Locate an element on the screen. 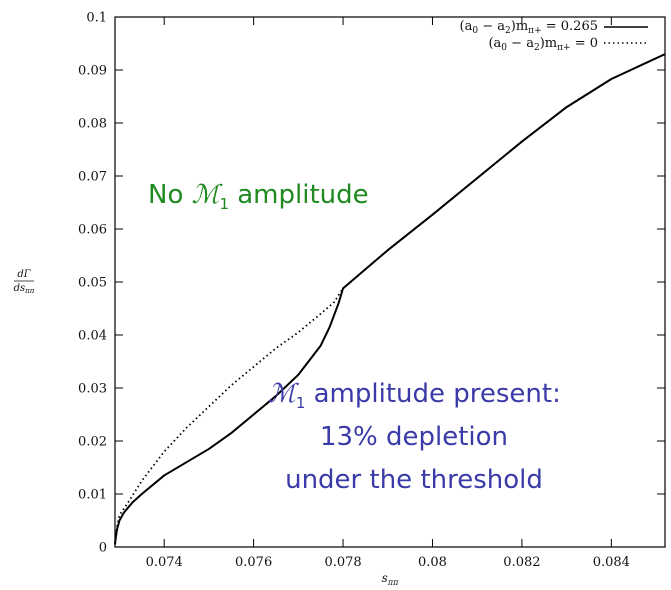  y-tick-label: 0.08 is located at coordinates (92, 124).